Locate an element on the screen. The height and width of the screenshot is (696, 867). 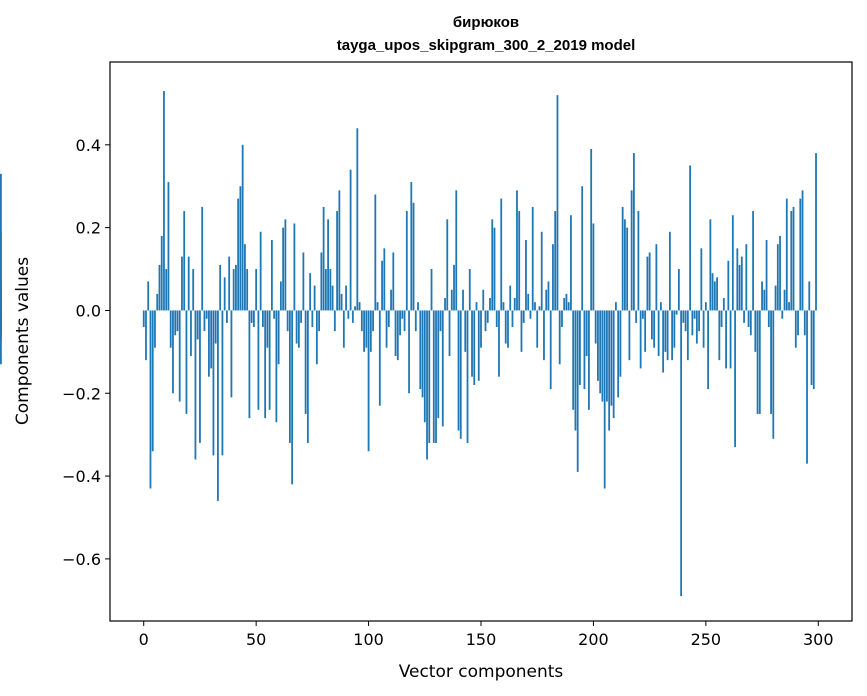
chart-subtitle: tayga_upos_skipgram_300_2_2019 model is located at coordinates (486, 45).